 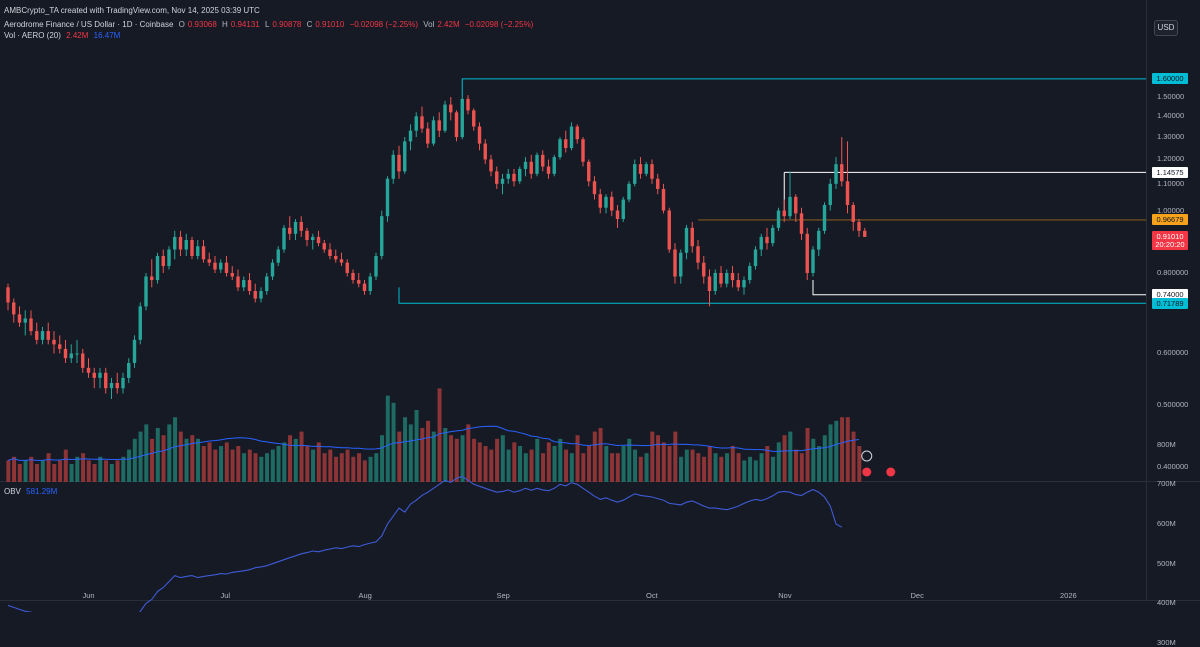 What do you see at coordinates (32, 491) in the screenshot?
I see `obv-indicator-line: OBV 581.29M` at bounding box center [32, 491].